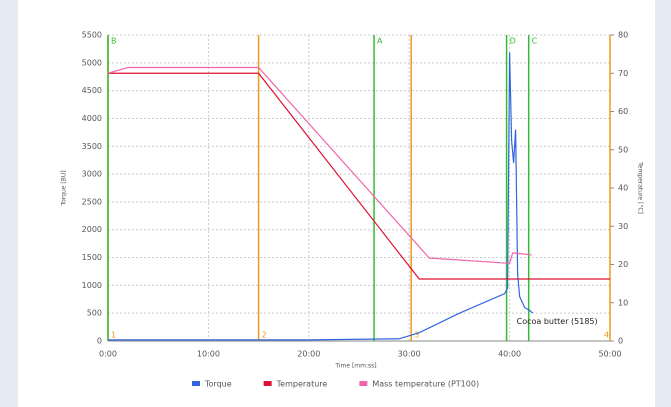 The height and width of the screenshot is (407, 671). I want to click on y-tick-label: 500, so click(94, 313).